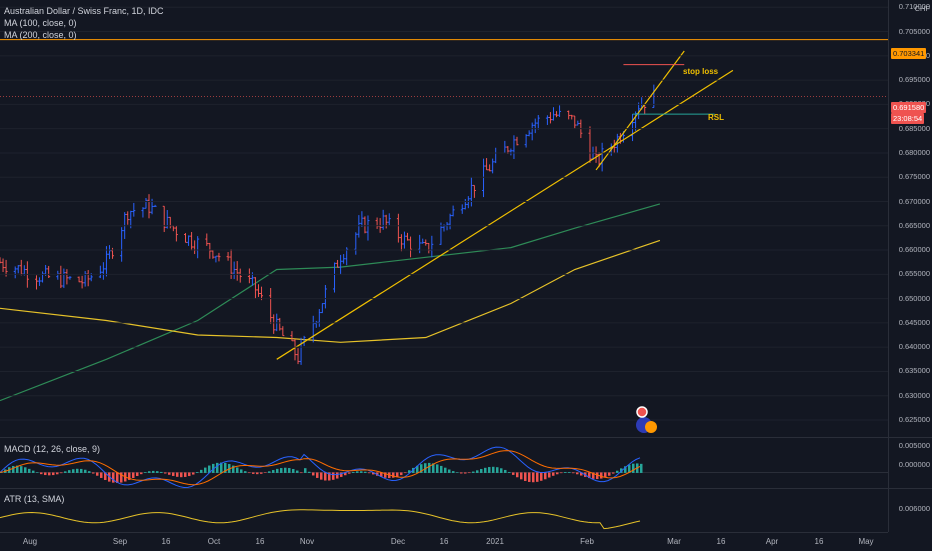 This screenshot has height=551, width=932. What do you see at coordinates (914, 31) in the screenshot?
I see `price-tick: 0.705000` at bounding box center [914, 31].